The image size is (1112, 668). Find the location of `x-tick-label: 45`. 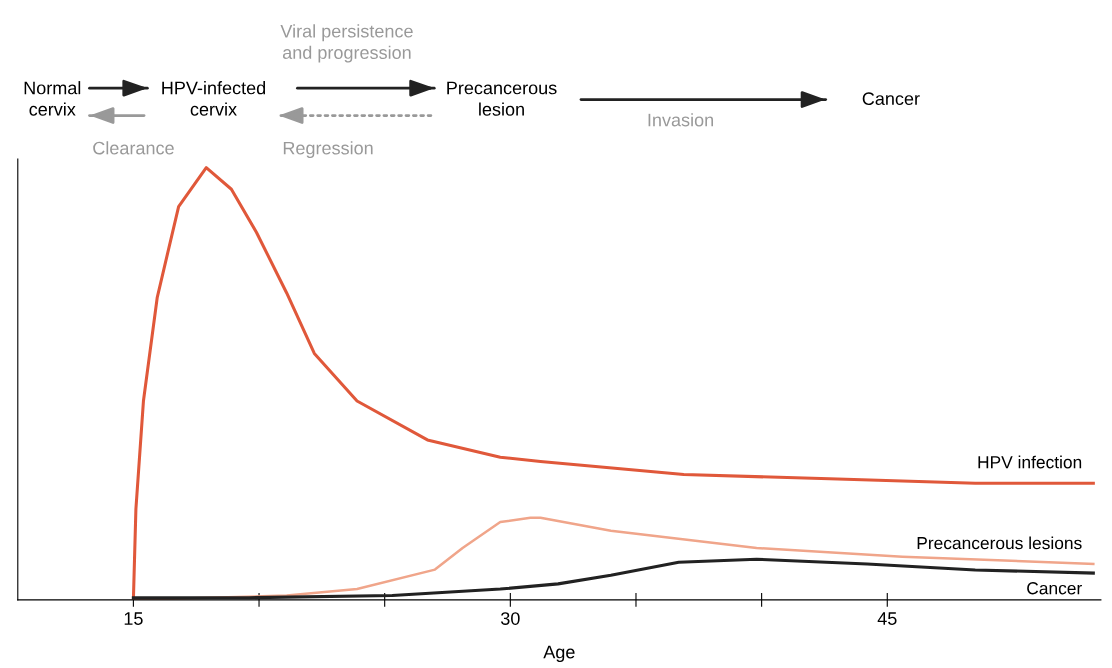

x-tick-label: 45 is located at coordinates (887, 618).